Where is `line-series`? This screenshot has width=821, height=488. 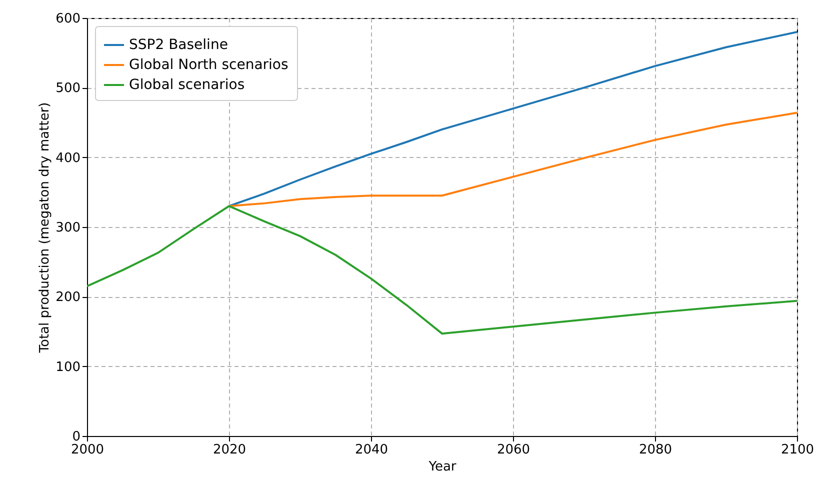 line-series is located at coordinates (512, 160).